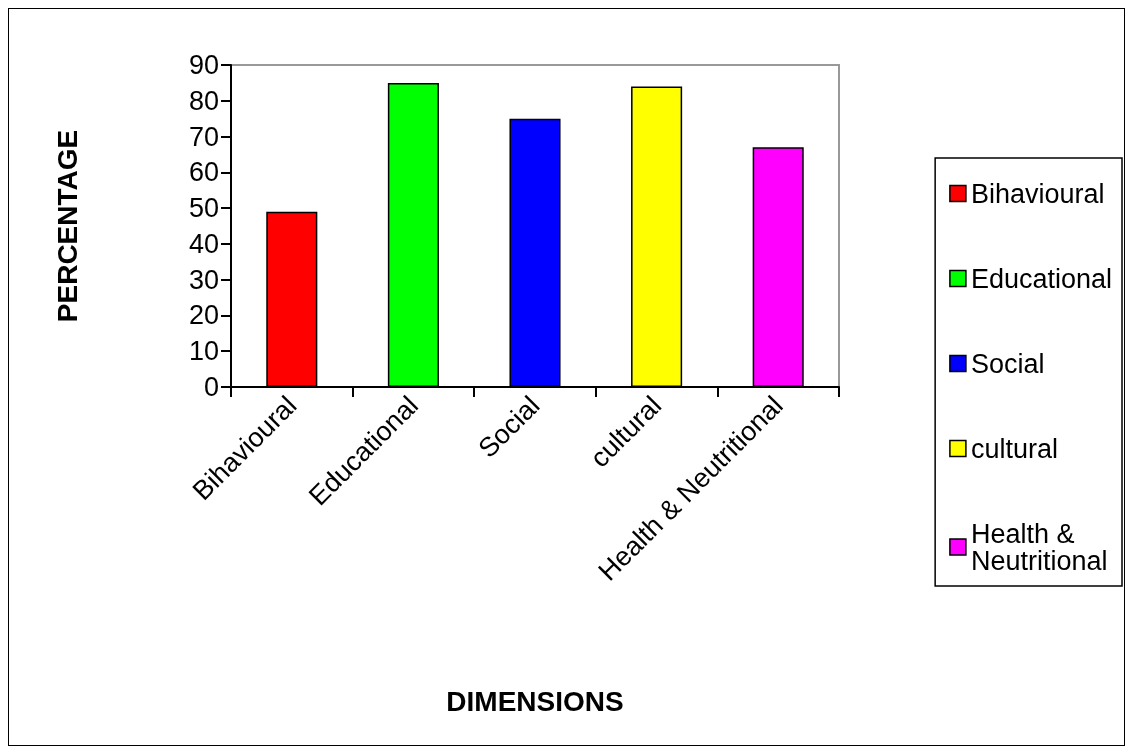  Describe the element at coordinates (203, 136) in the screenshot. I see `y-tick-label: 70` at that location.